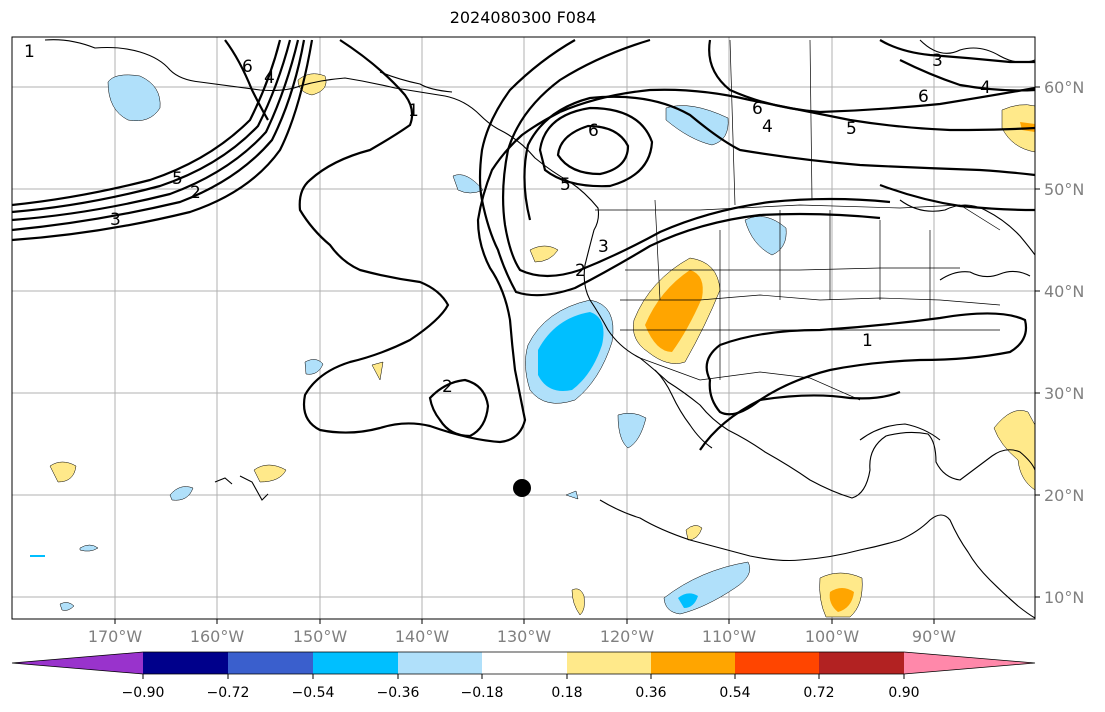 The image size is (1105, 712). Describe the element at coordinates (1064, 189) in the screenshot. I see `latitude-label: 50°N` at that location.